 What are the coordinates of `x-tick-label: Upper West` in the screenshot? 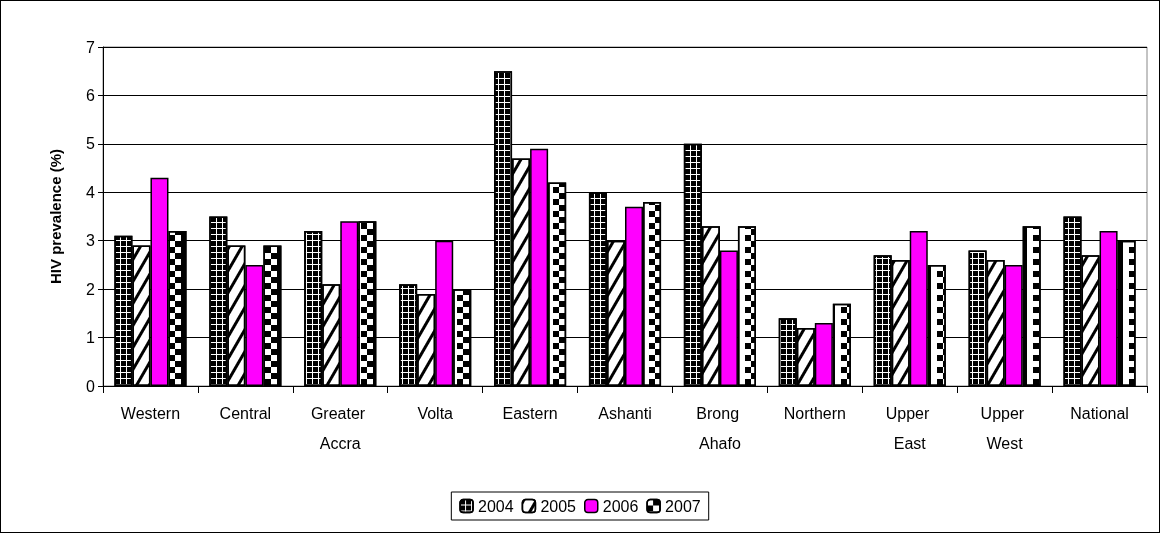 It's located at (1004, 428).